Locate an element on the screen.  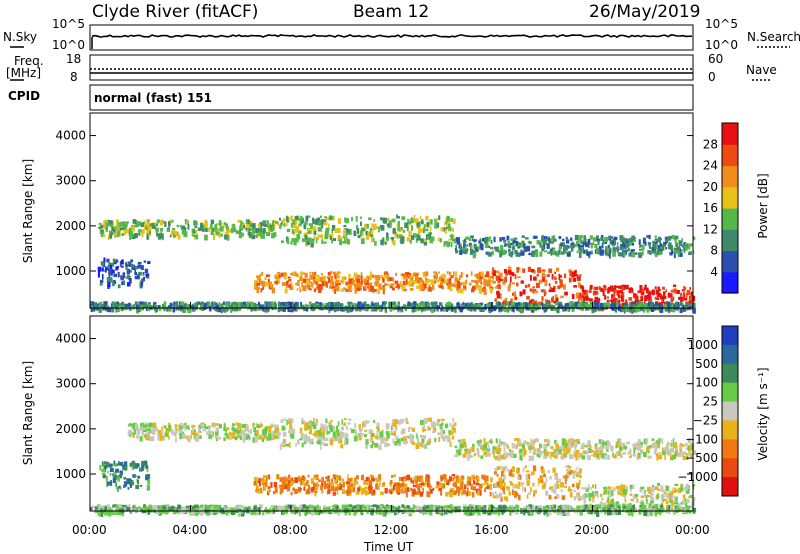
date-title: 26/May/2019 is located at coordinates (645, 12).